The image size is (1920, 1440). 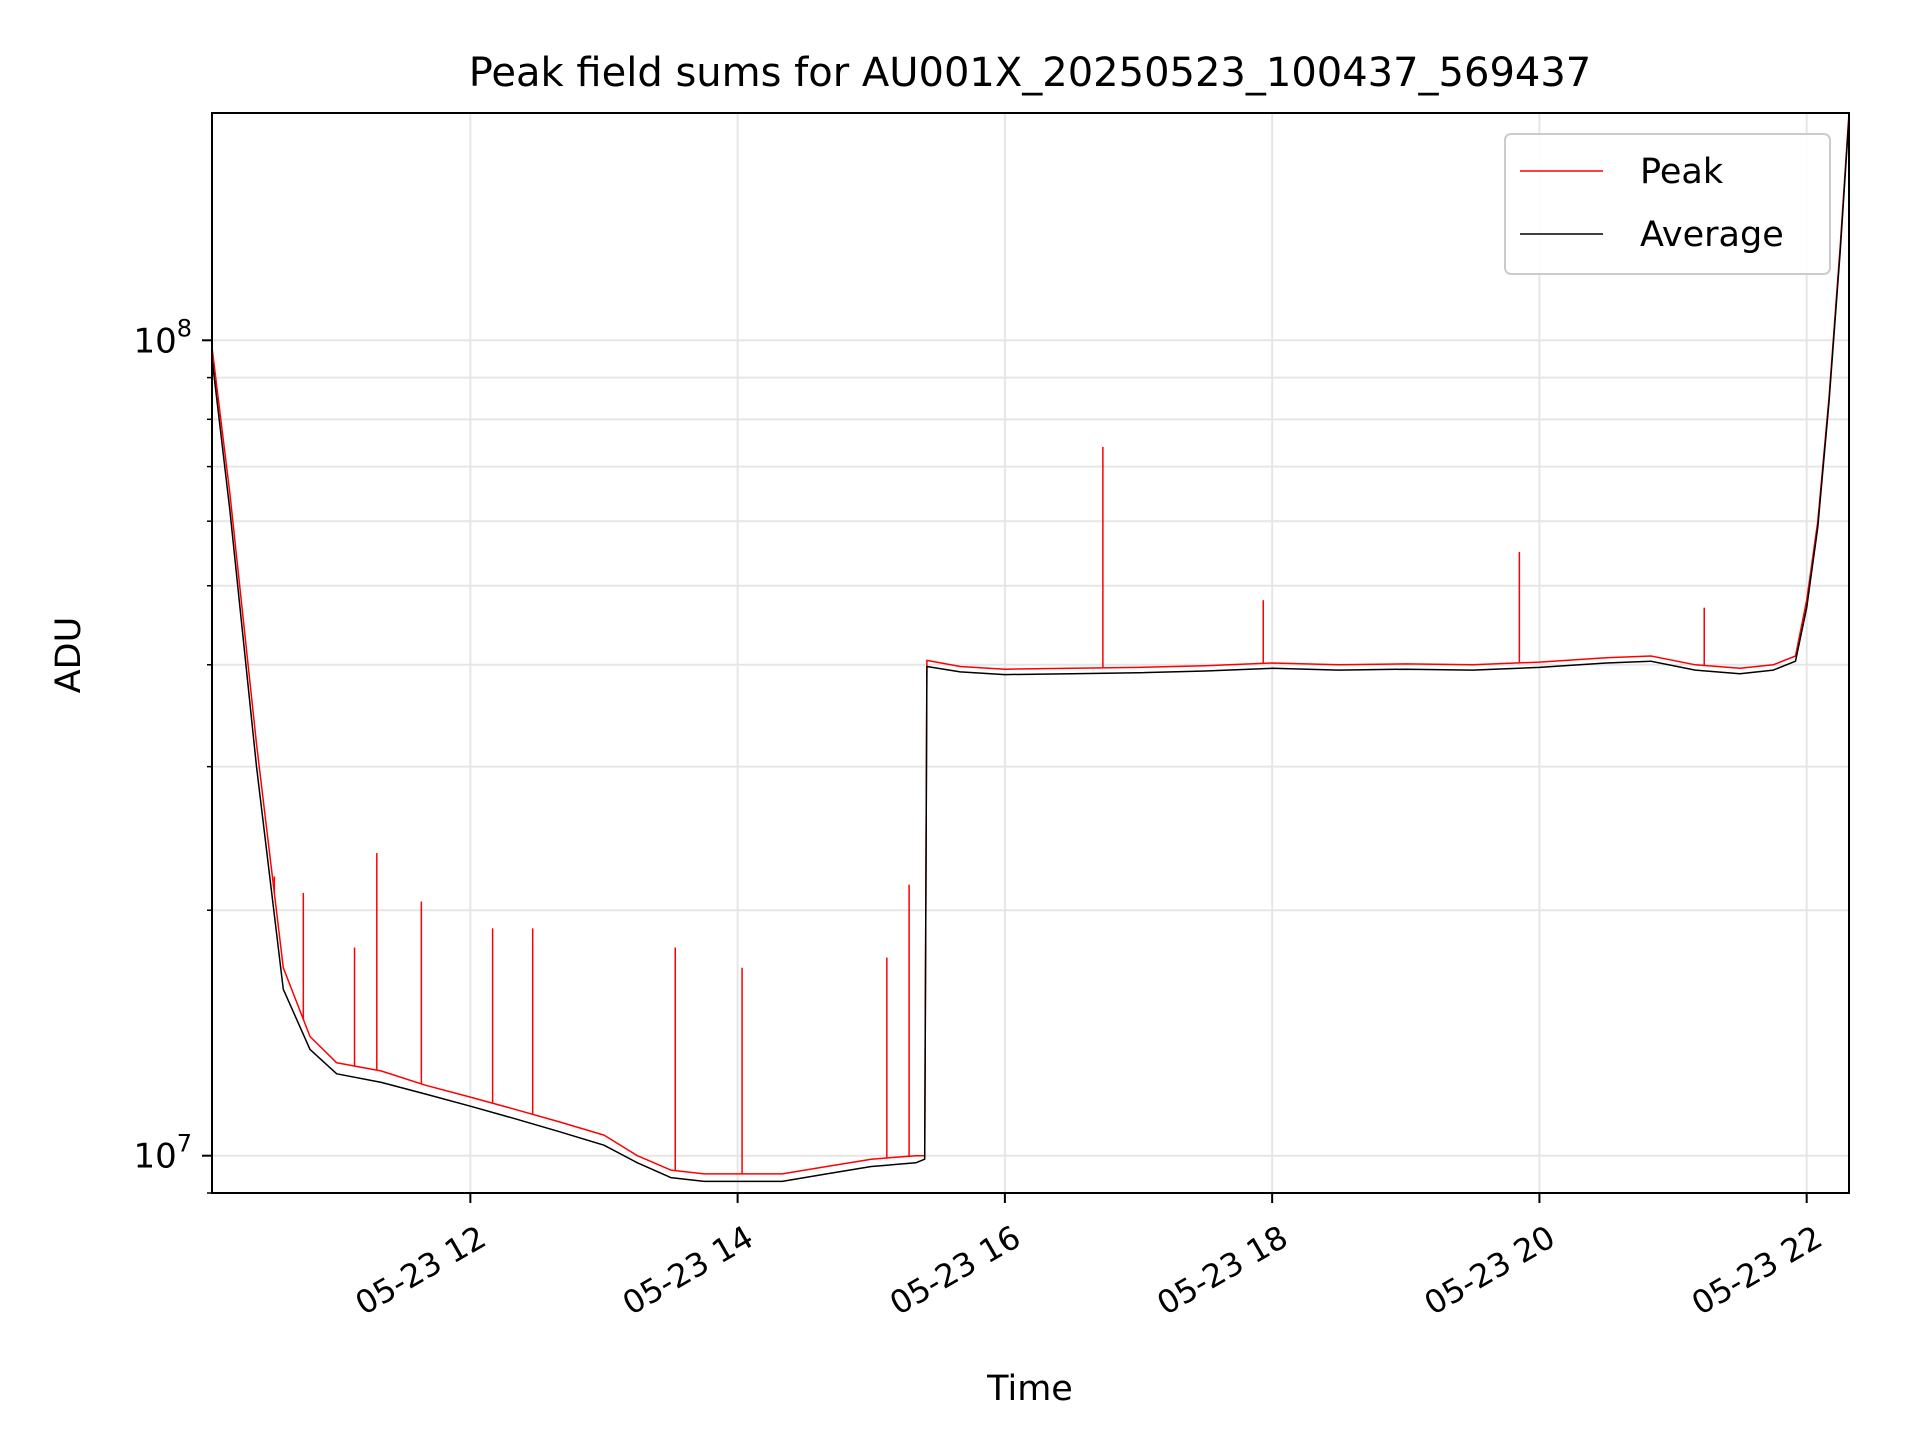 What do you see at coordinates (184, 1144) in the screenshot?
I see `y-tick-label-exponent: 7` at bounding box center [184, 1144].